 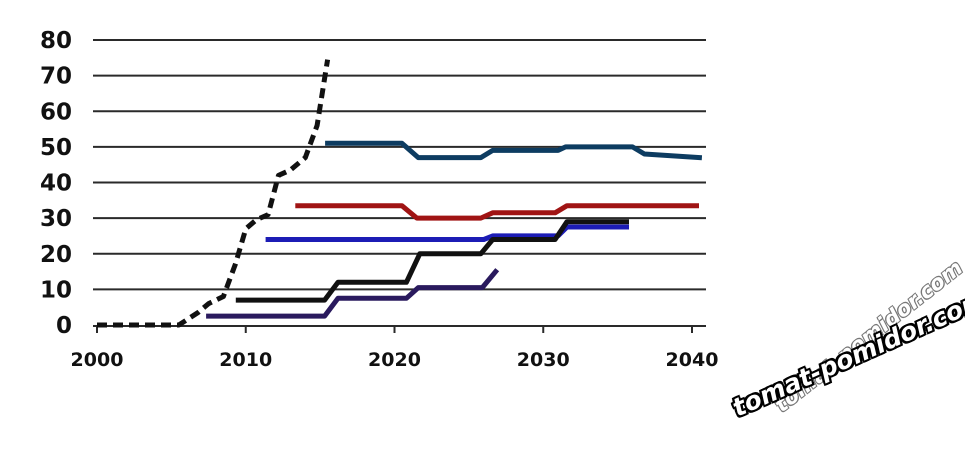 I want to click on x-tick-label: 2030, so click(x=543, y=360).